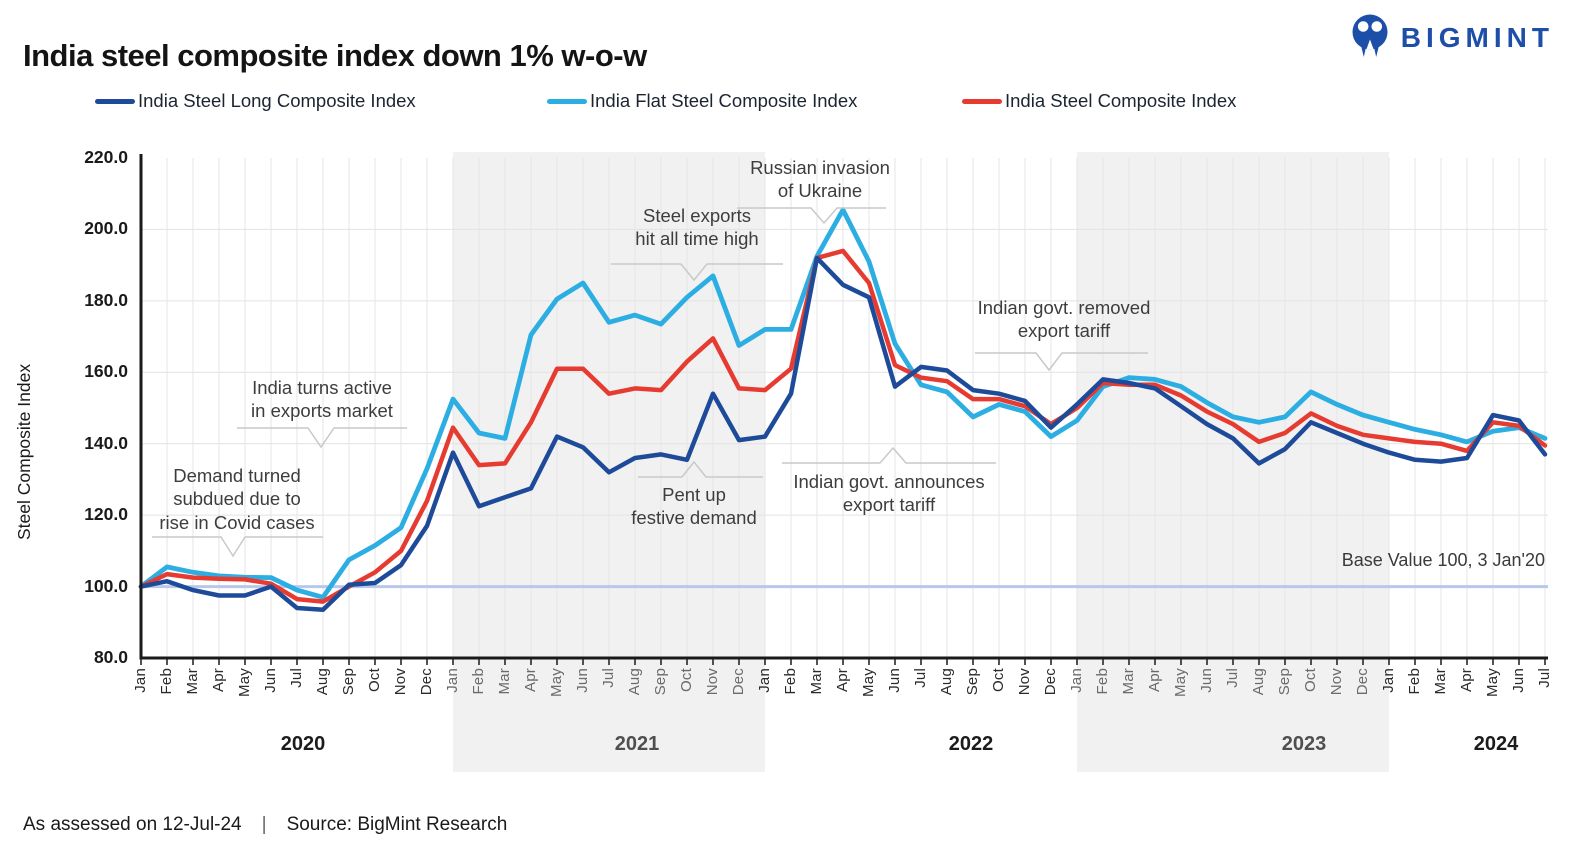  What do you see at coordinates (1496, 744) in the screenshot?
I see `year-label: 2024` at bounding box center [1496, 744].